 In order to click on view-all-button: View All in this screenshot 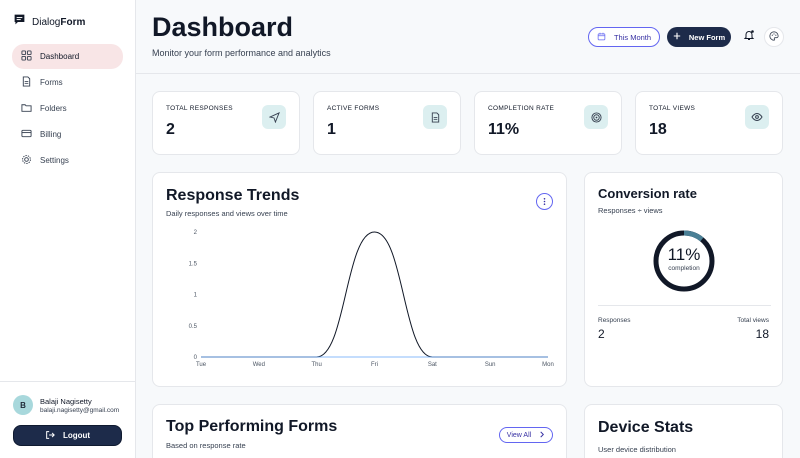, I will do `click(526, 435)`.